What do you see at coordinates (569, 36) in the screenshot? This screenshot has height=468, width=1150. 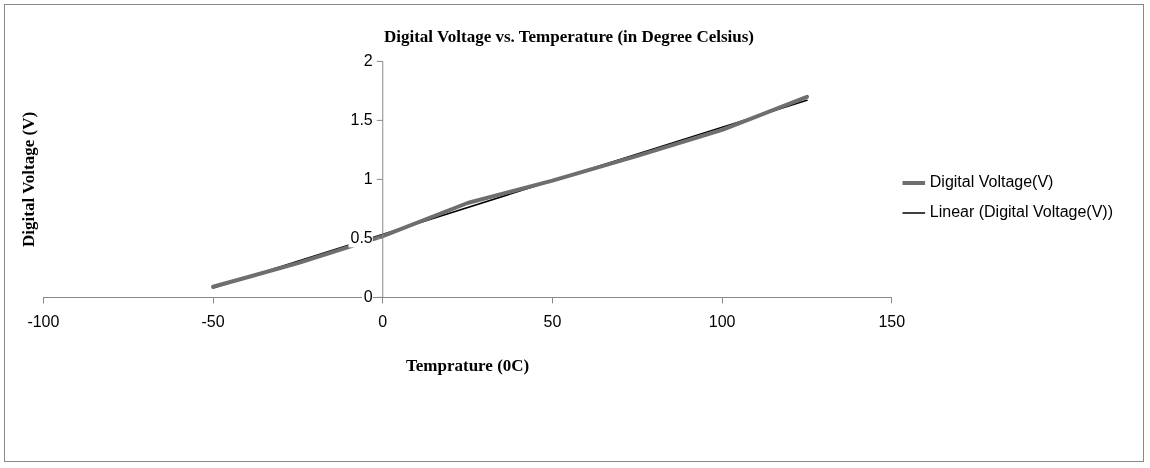 I see `chart-title: Digital Voltage vs. Temperature (in Degree Celsius)` at bounding box center [569, 36].